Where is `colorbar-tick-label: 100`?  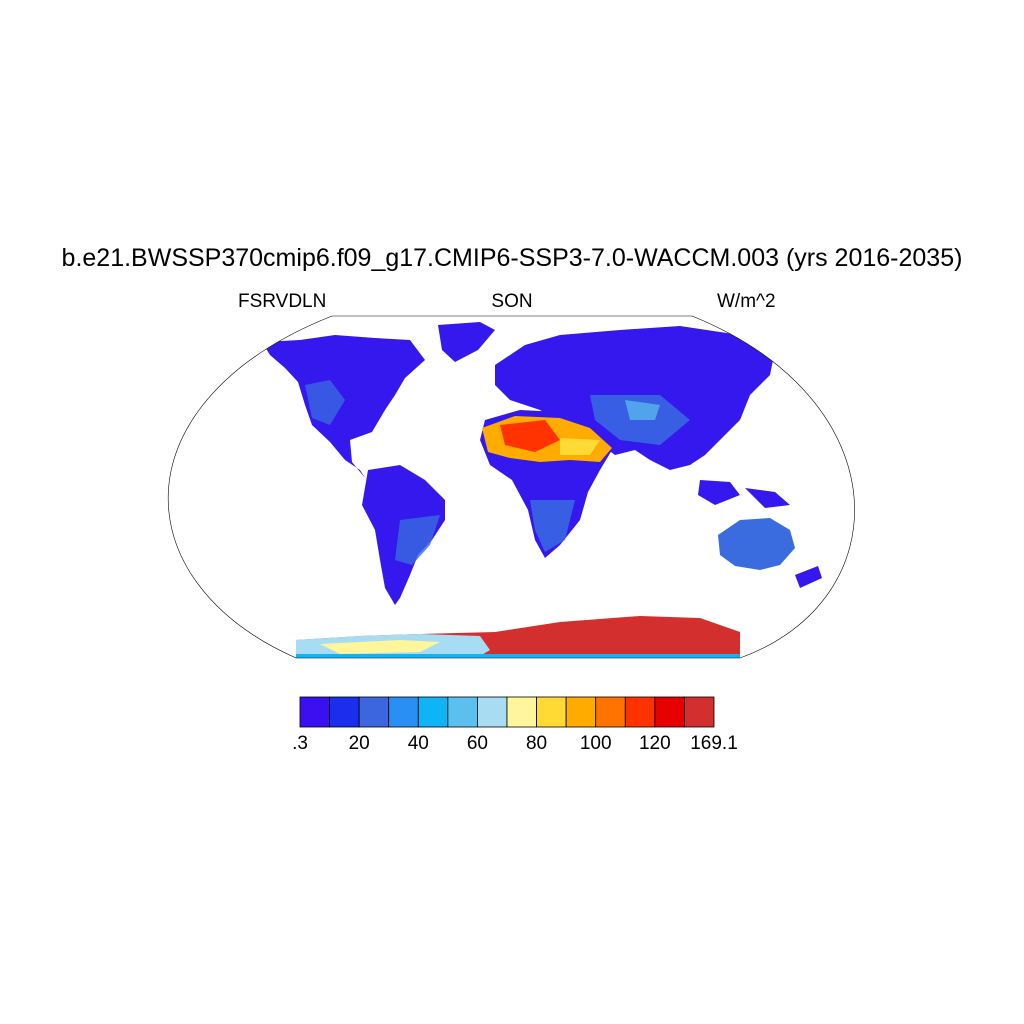
colorbar-tick-label: 100 is located at coordinates (595, 743).